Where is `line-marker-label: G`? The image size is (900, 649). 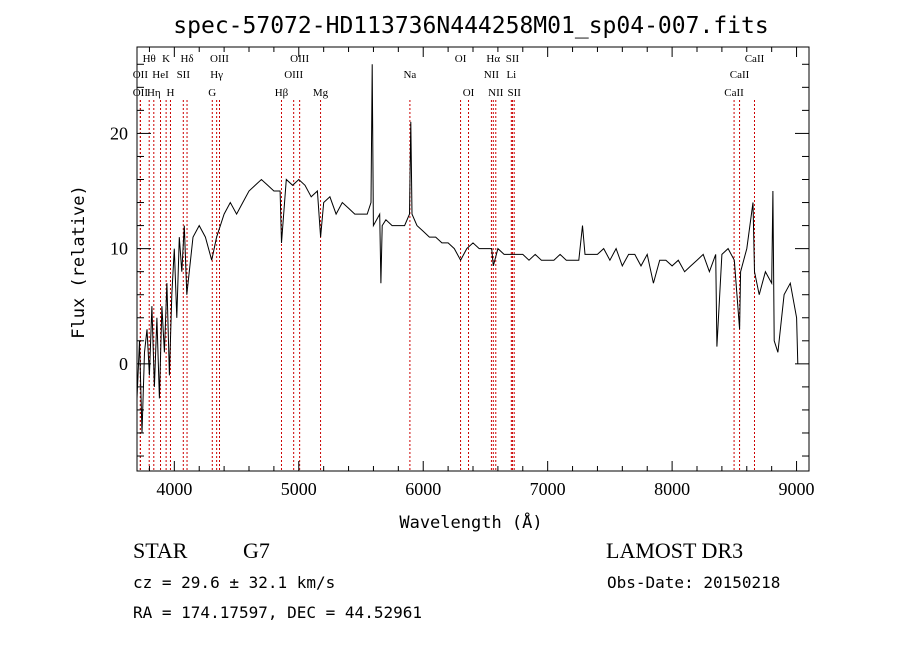 line-marker-label: G is located at coordinates (212, 93).